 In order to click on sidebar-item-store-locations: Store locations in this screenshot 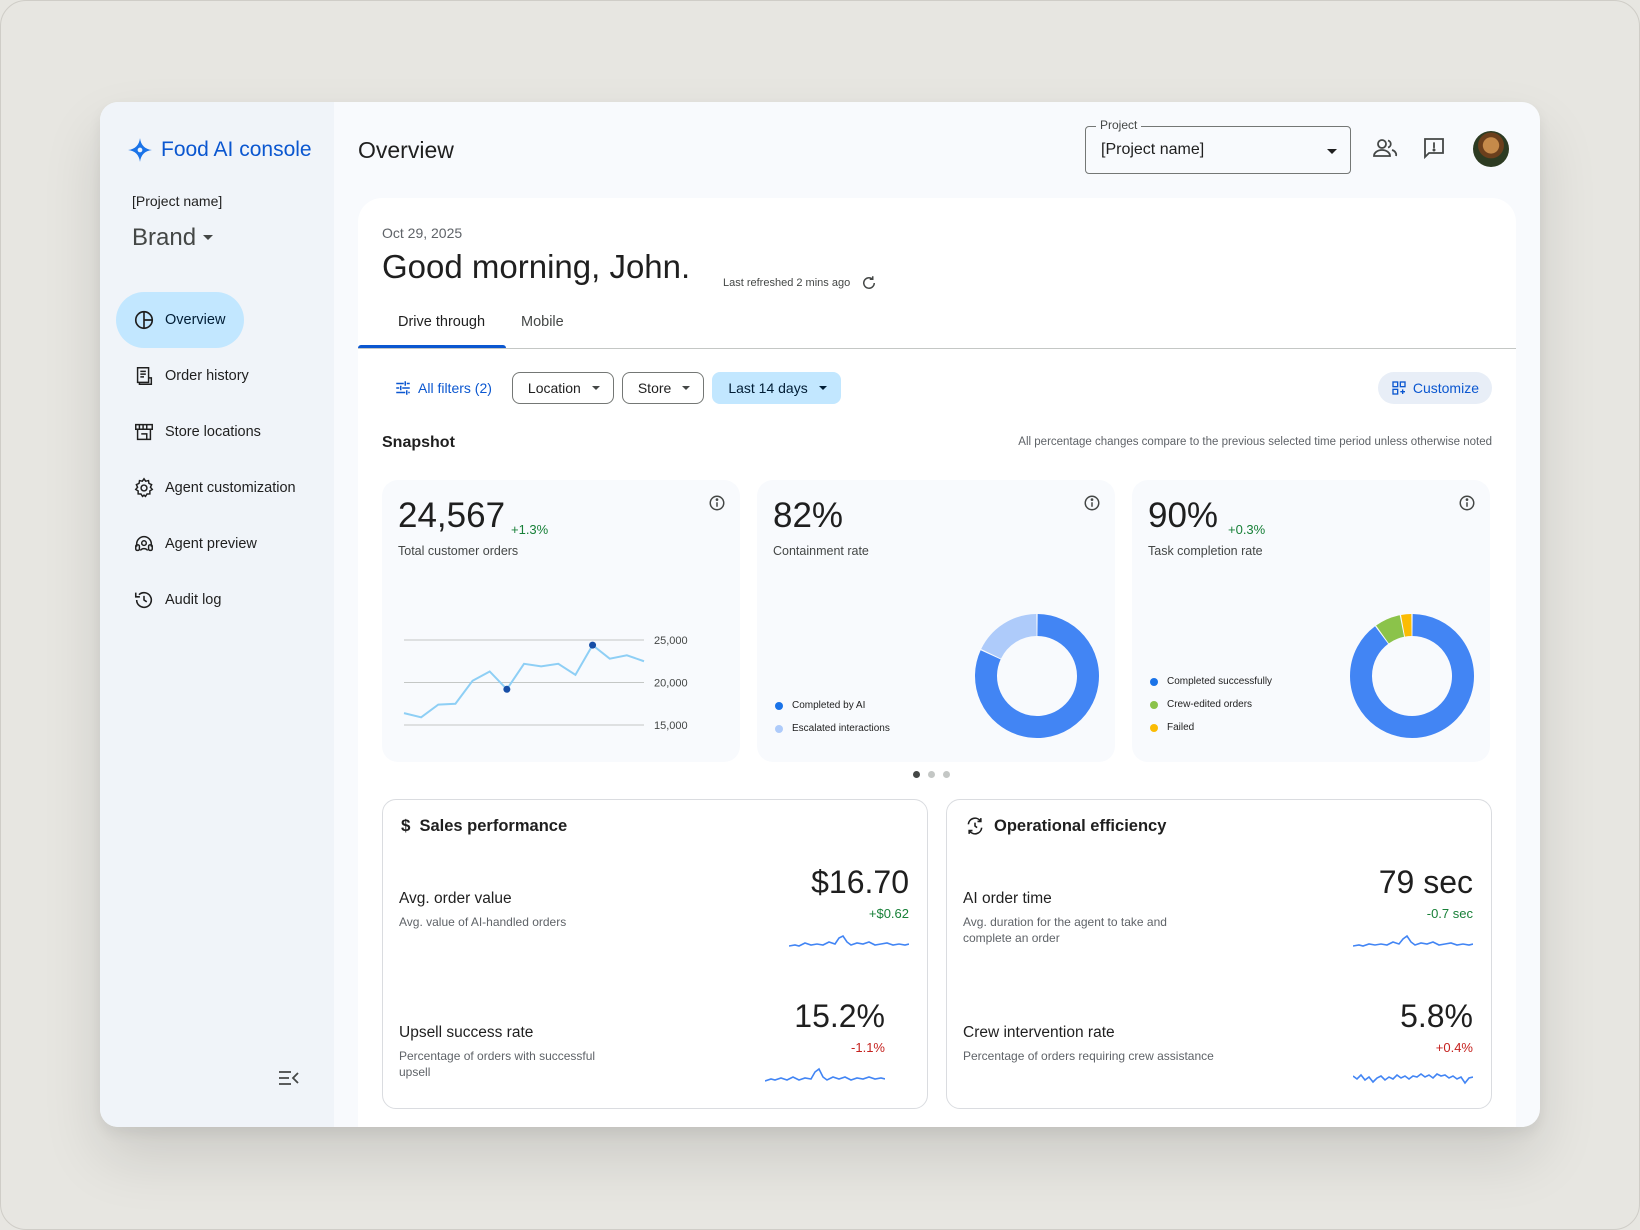, I will do `click(221, 432)`.